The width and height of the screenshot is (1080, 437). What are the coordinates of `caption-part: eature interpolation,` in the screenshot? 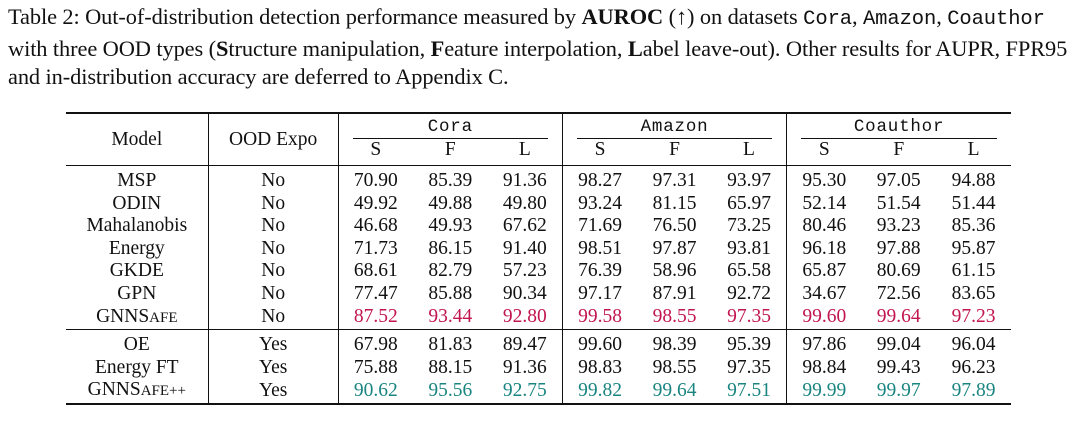 It's located at (536, 48).